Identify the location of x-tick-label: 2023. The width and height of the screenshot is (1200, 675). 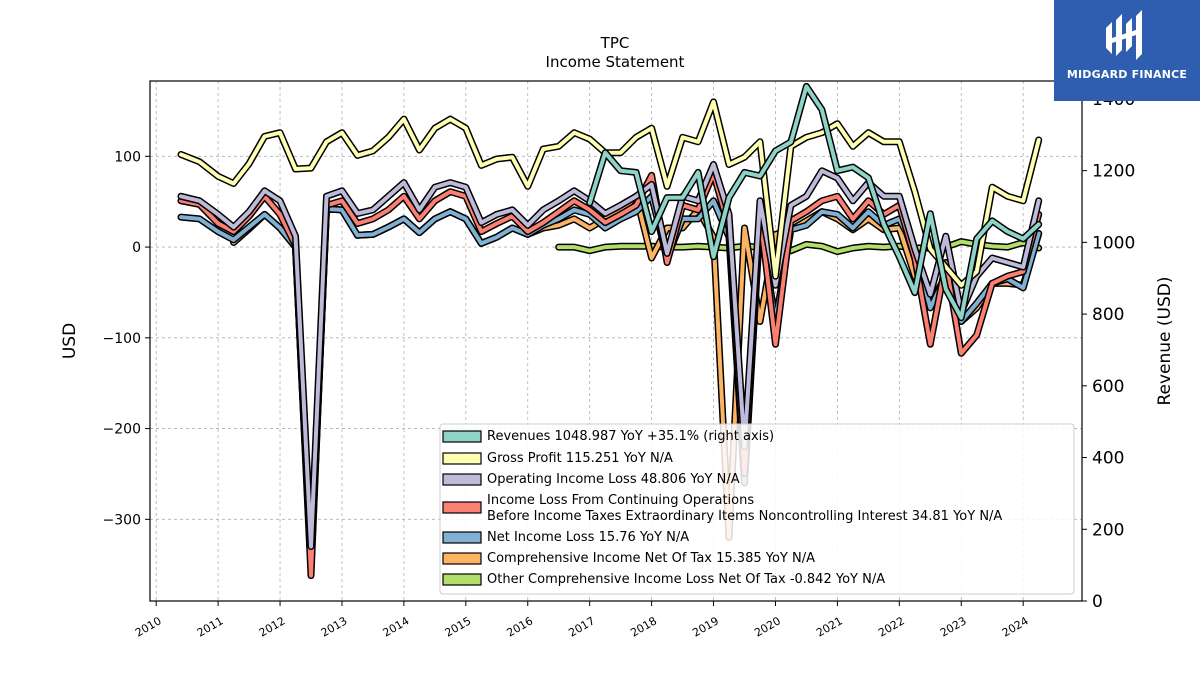
(953, 626).